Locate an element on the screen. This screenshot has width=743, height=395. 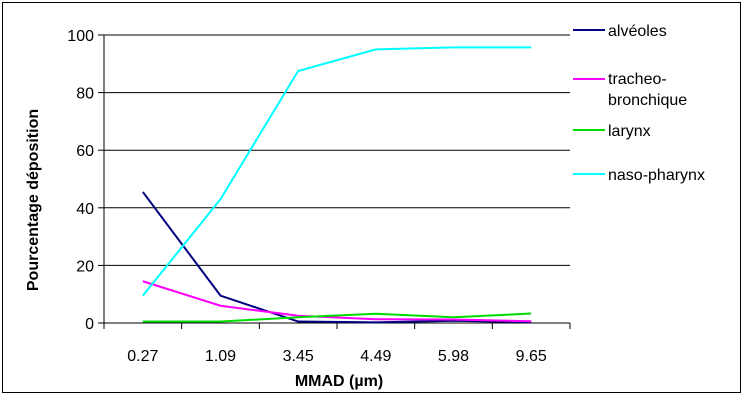
x-tick-label: 4.49 is located at coordinates (375, 356).